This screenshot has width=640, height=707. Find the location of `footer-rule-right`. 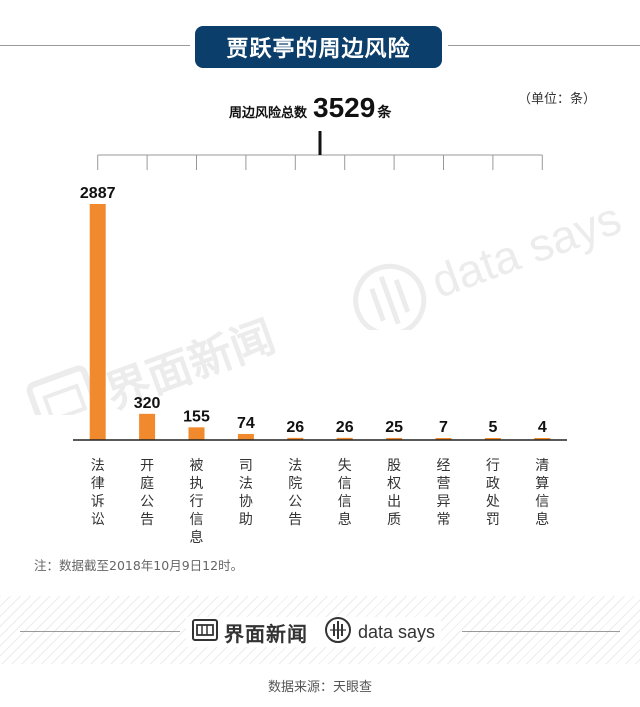

footer-rule-right is located at coordinates (541, 631).